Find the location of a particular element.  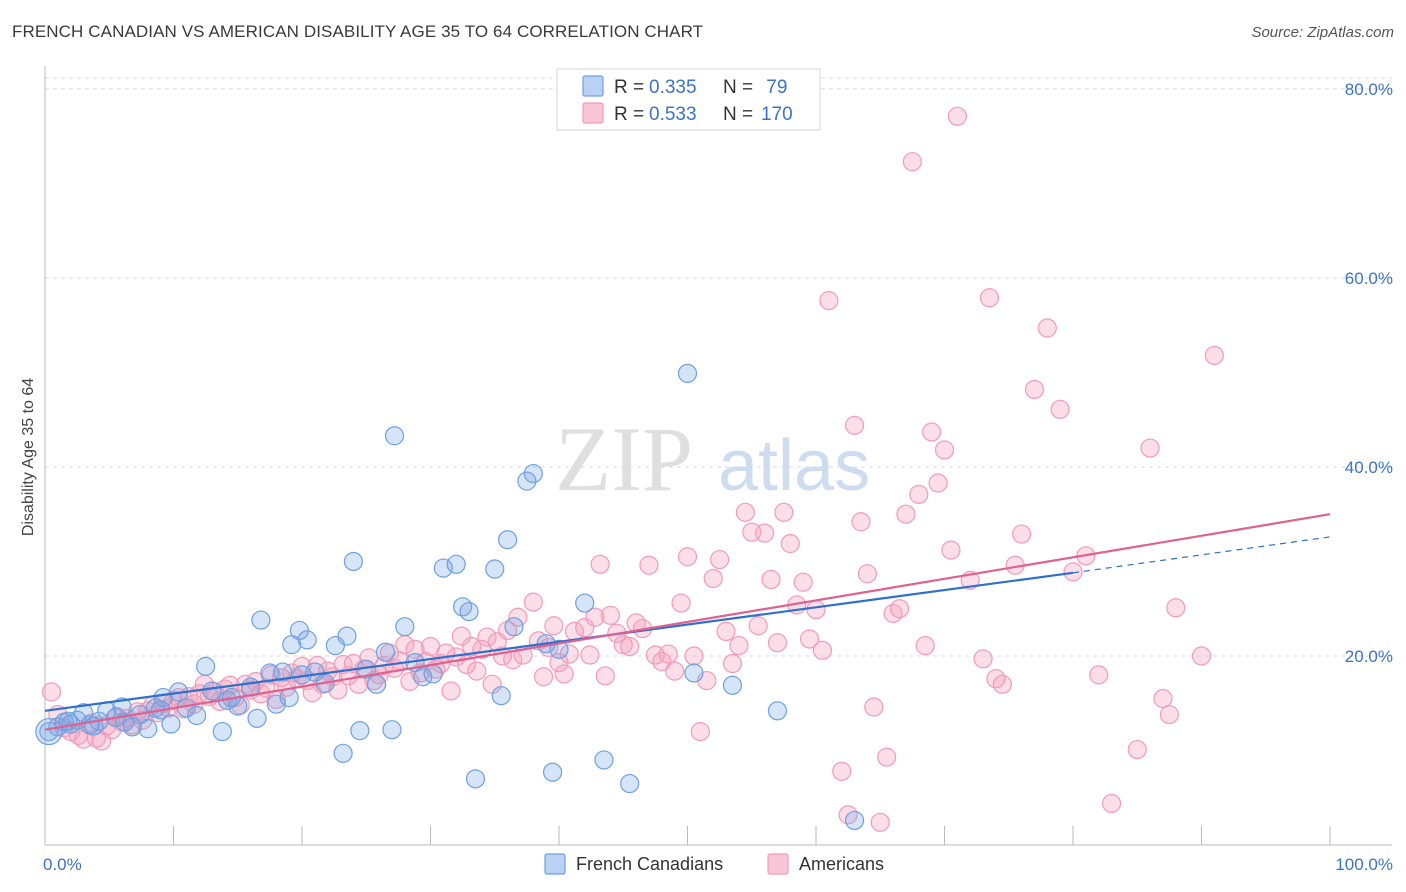

x-tick-labels: 0.0% 100.0% is located at coordinates (718, 864).